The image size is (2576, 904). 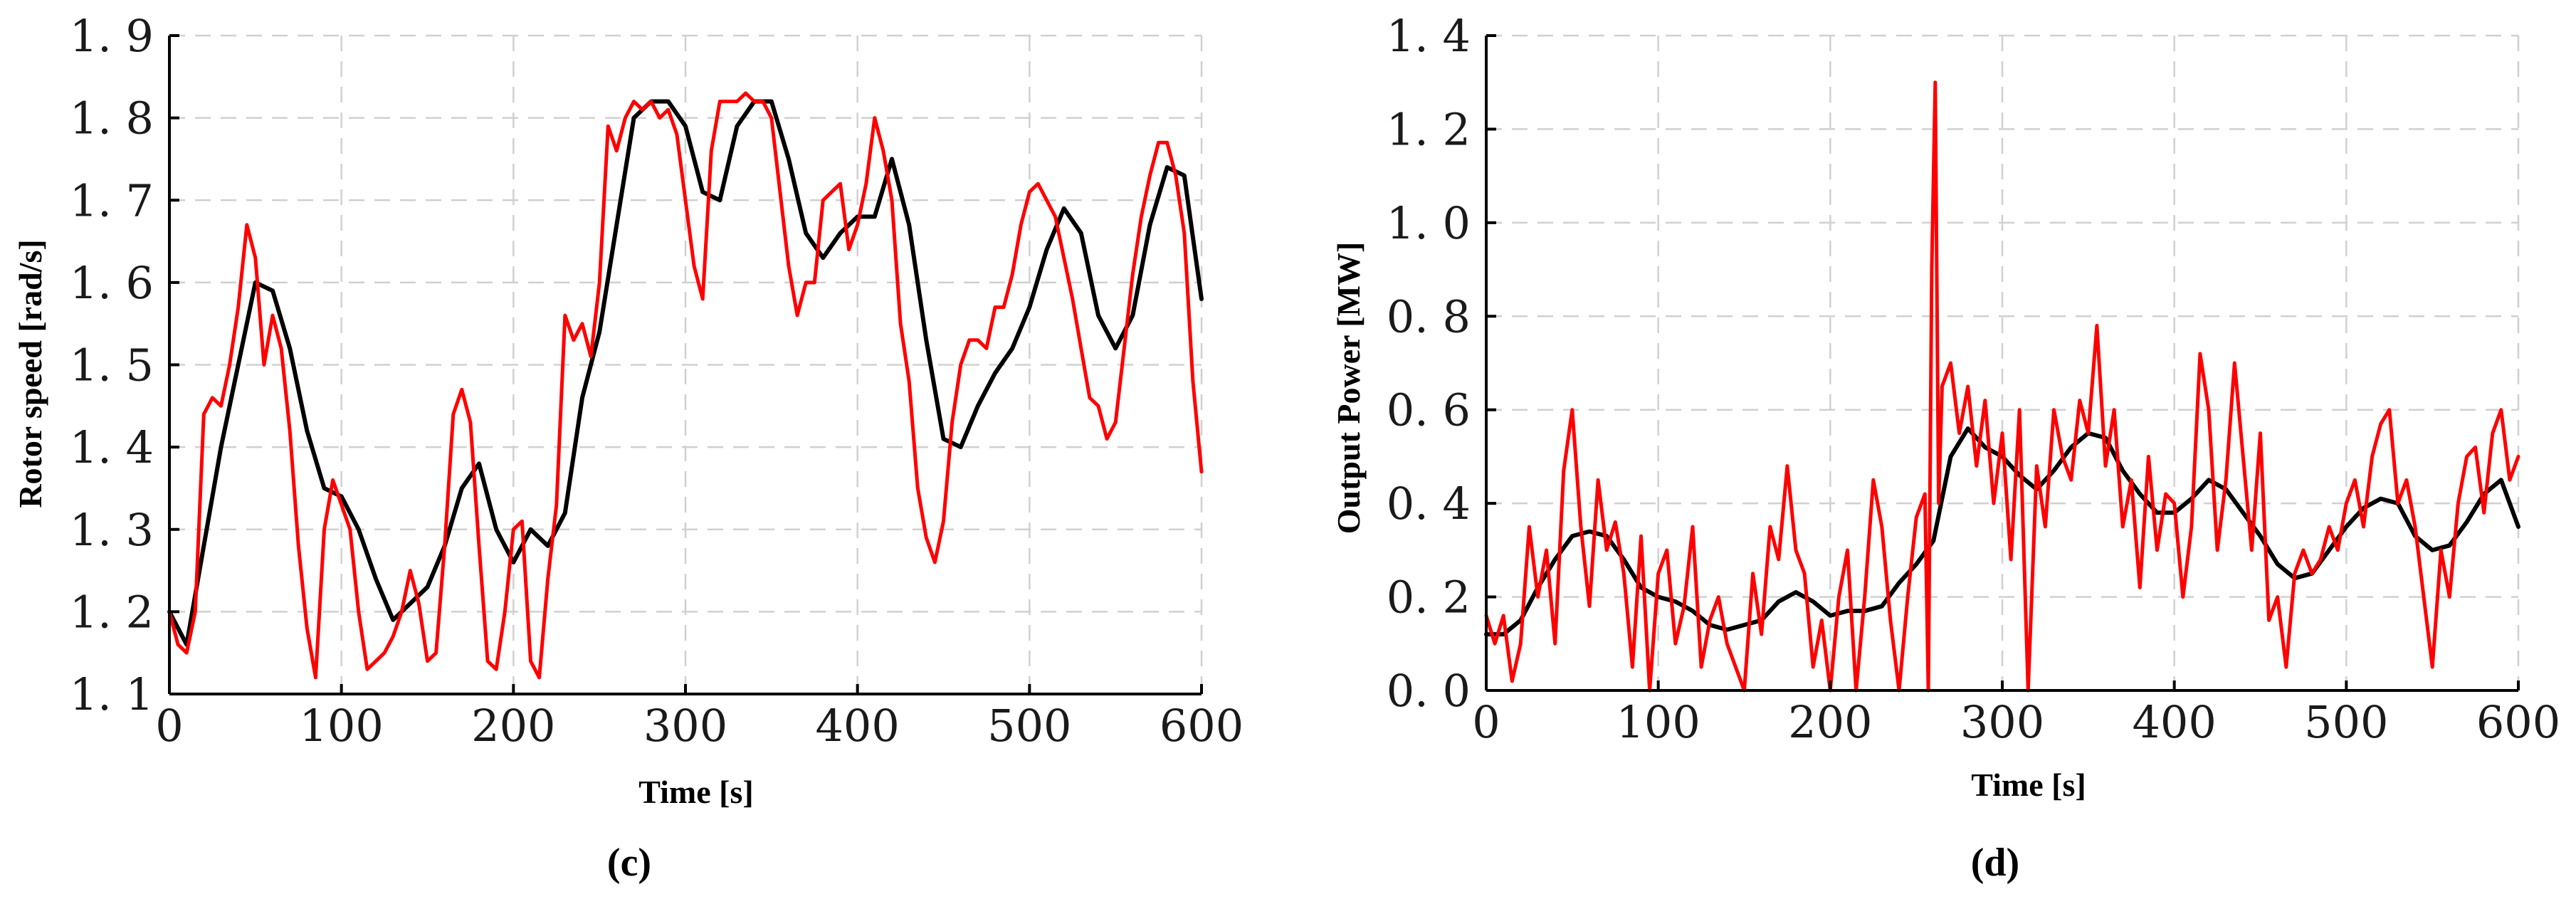 I want to click on chart-d-y-tick-label: 0. 8, so click(x=1429, y=316).